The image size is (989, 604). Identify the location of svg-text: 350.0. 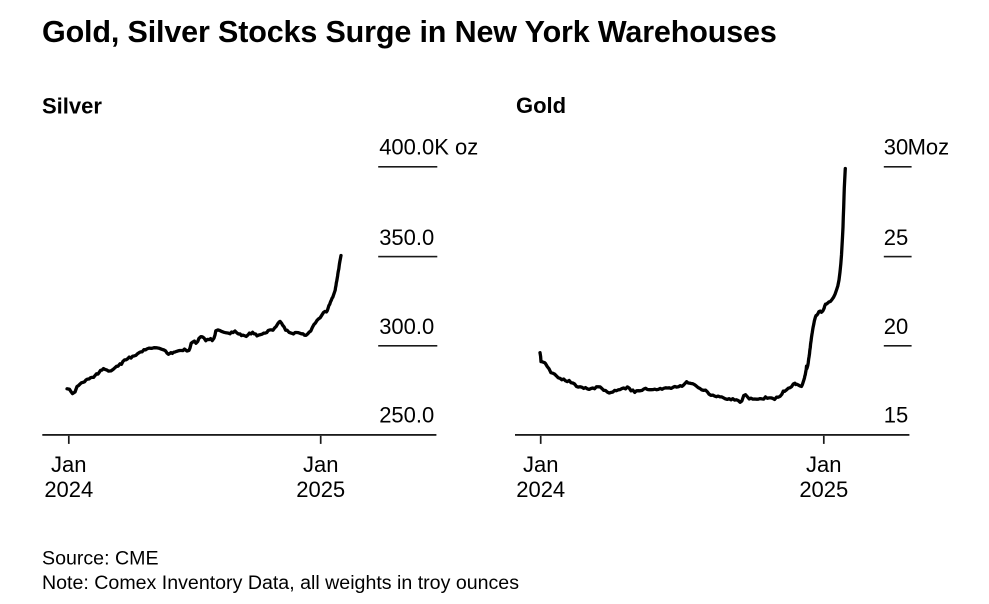
(406, 237).